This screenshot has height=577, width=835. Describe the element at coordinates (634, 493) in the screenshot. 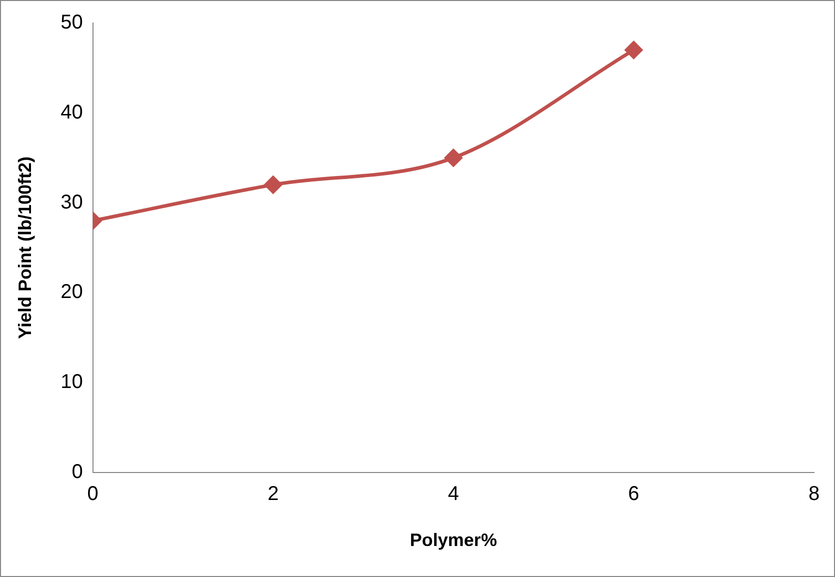

I see `x-tick-label: 6` at that location.